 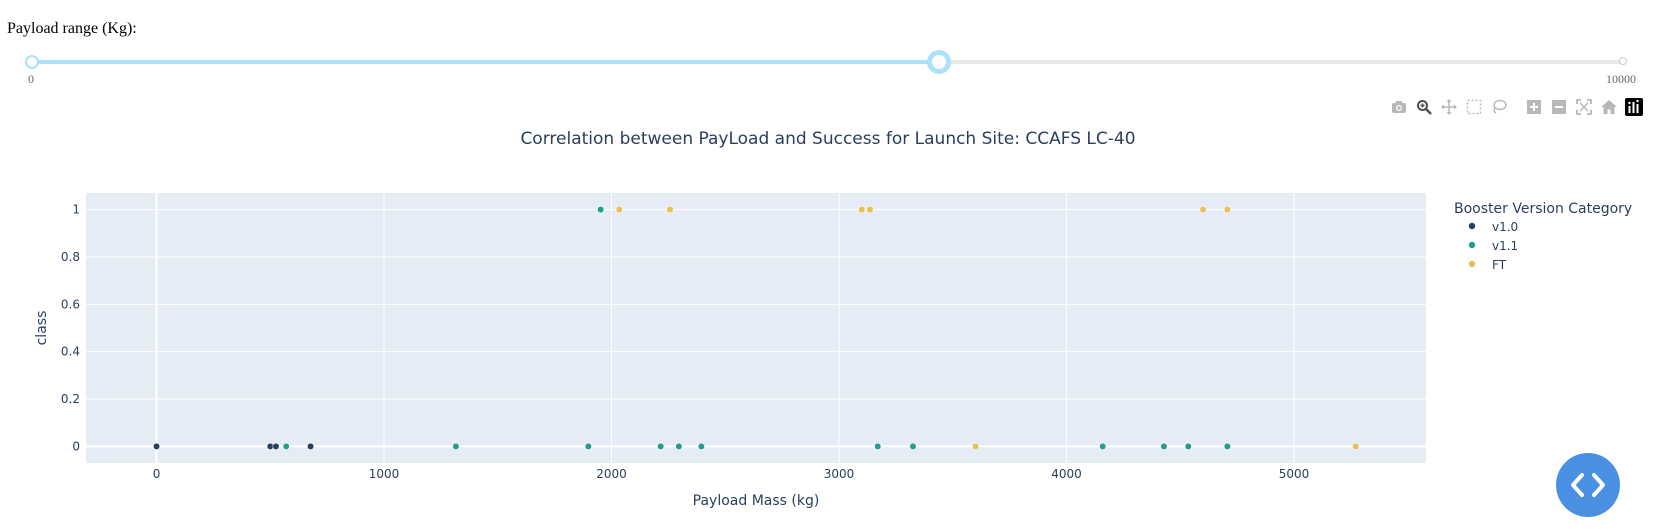 I want to click on chart-legend: Booster Version Category v1.0 v1.1 FT, so click(x=1543, y=236).